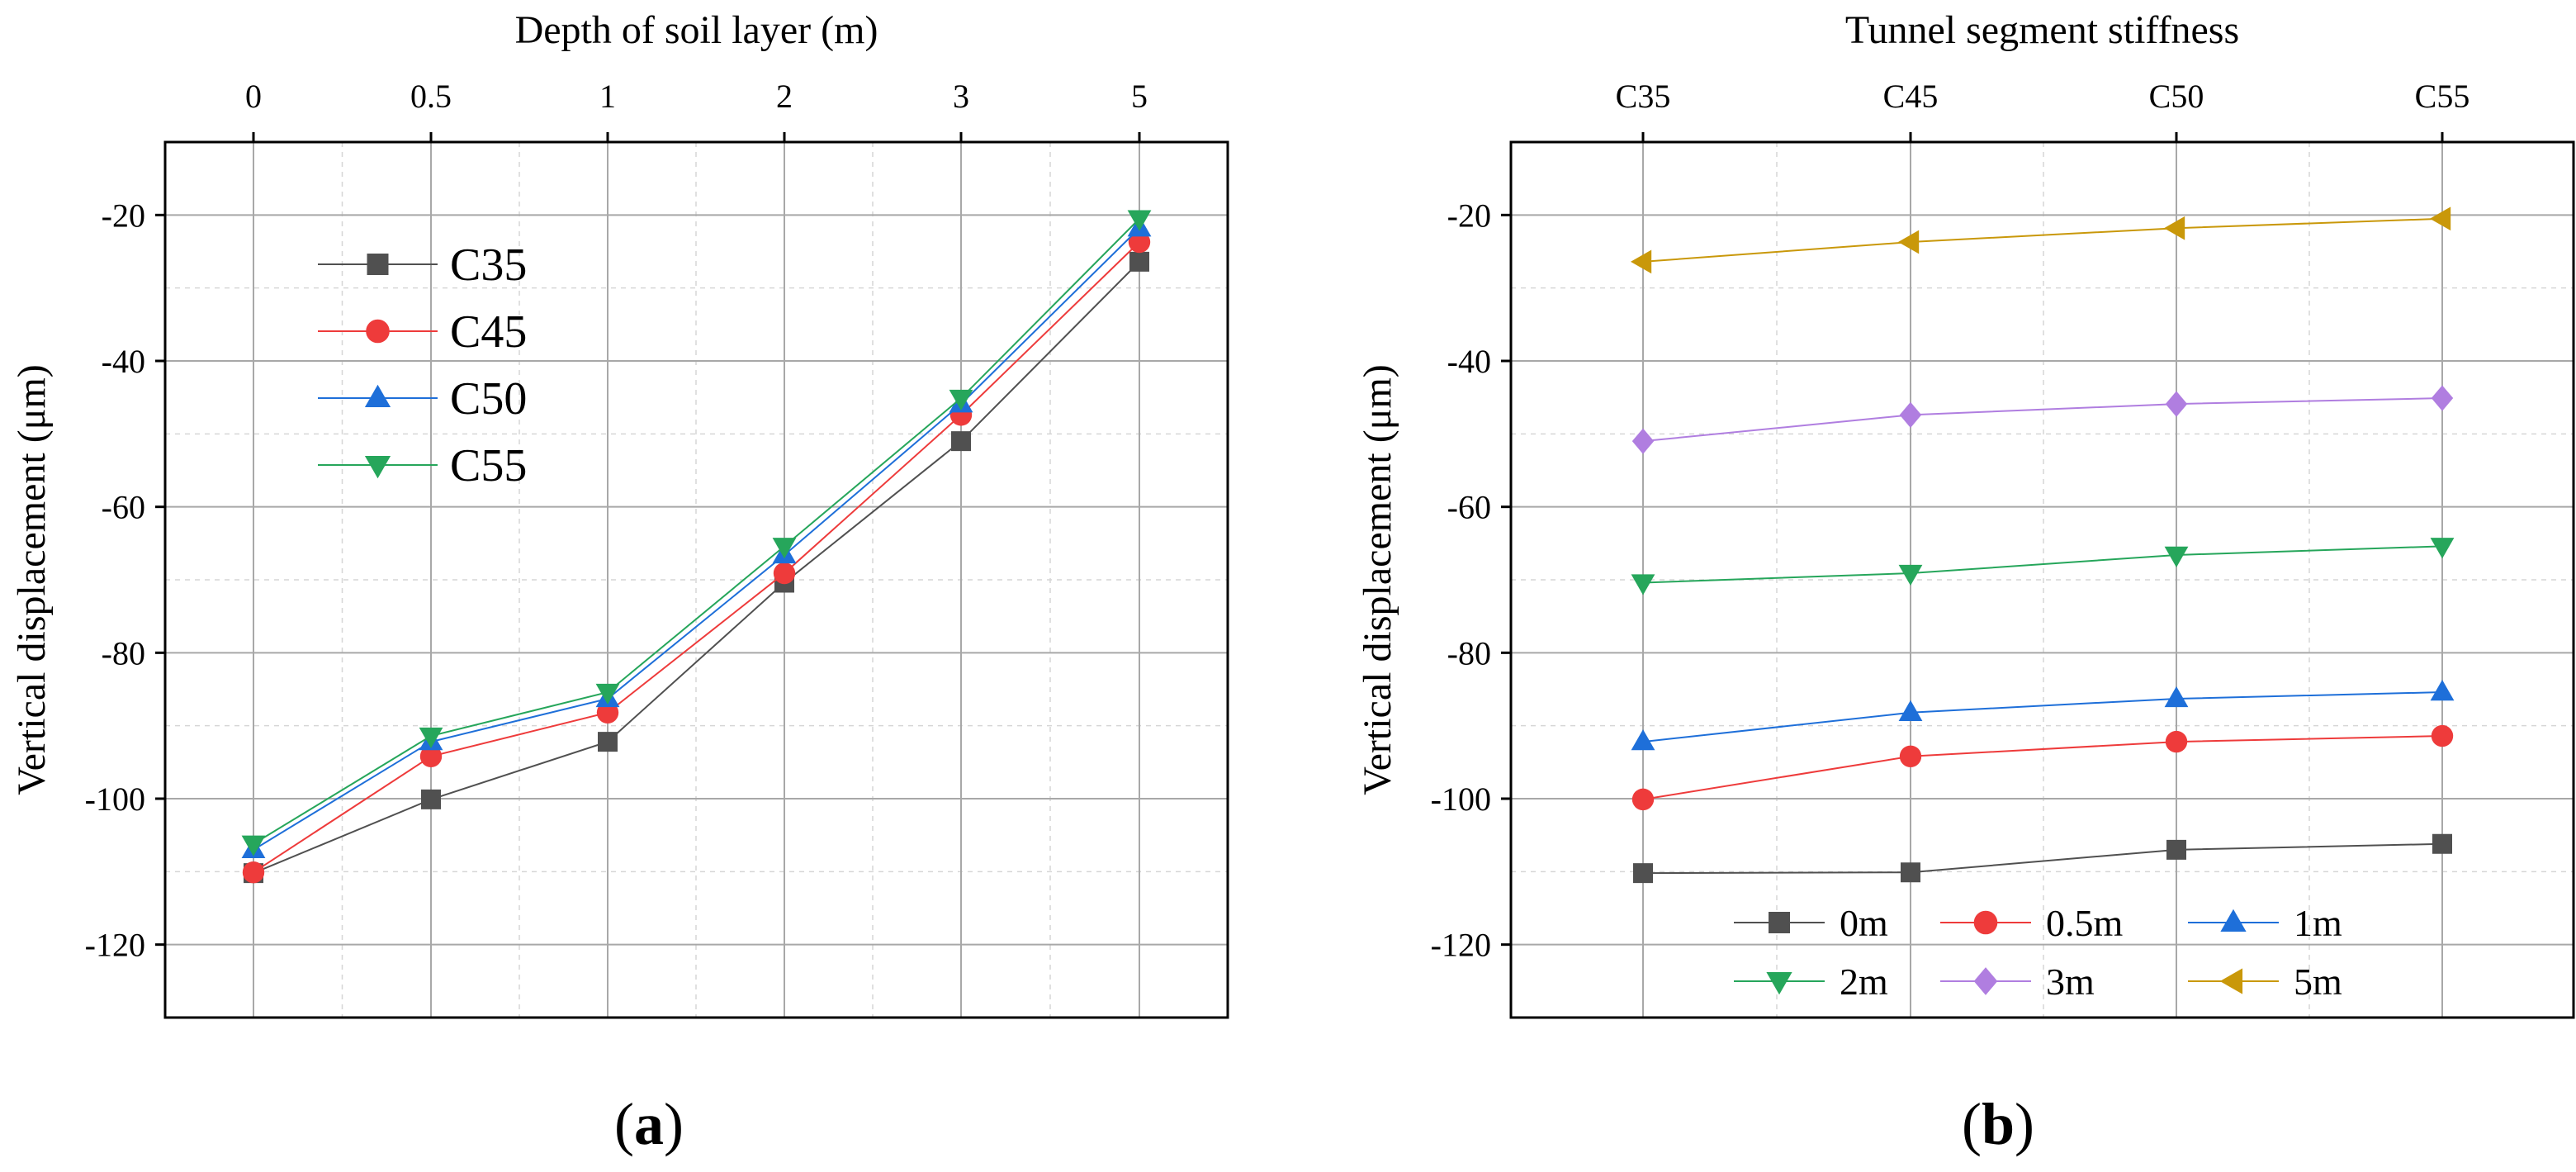 This screenshot has height=1172, width=2576. What do you see at coordinates (2265, 923) in the screenshot?
I see `legend-item: 1m` at bounding box center [2265, 923].